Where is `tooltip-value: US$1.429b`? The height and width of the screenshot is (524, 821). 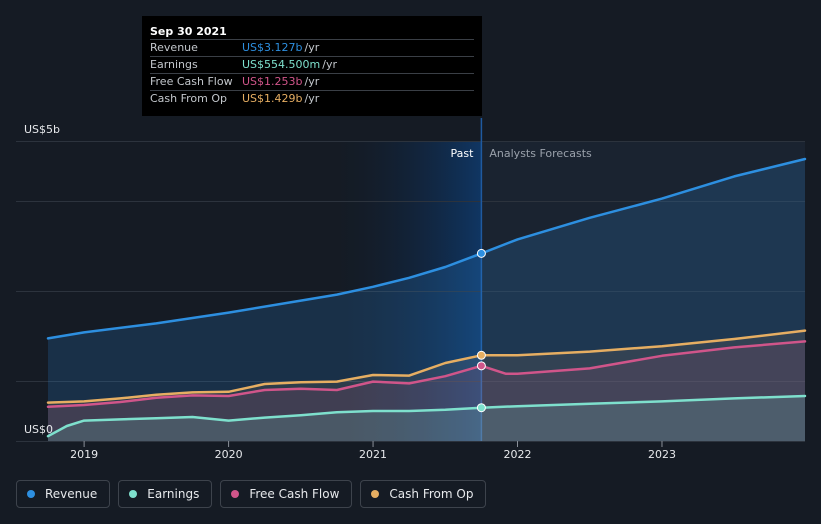
tooltip-value: US$1.429b is located at coordinates (272, 98).